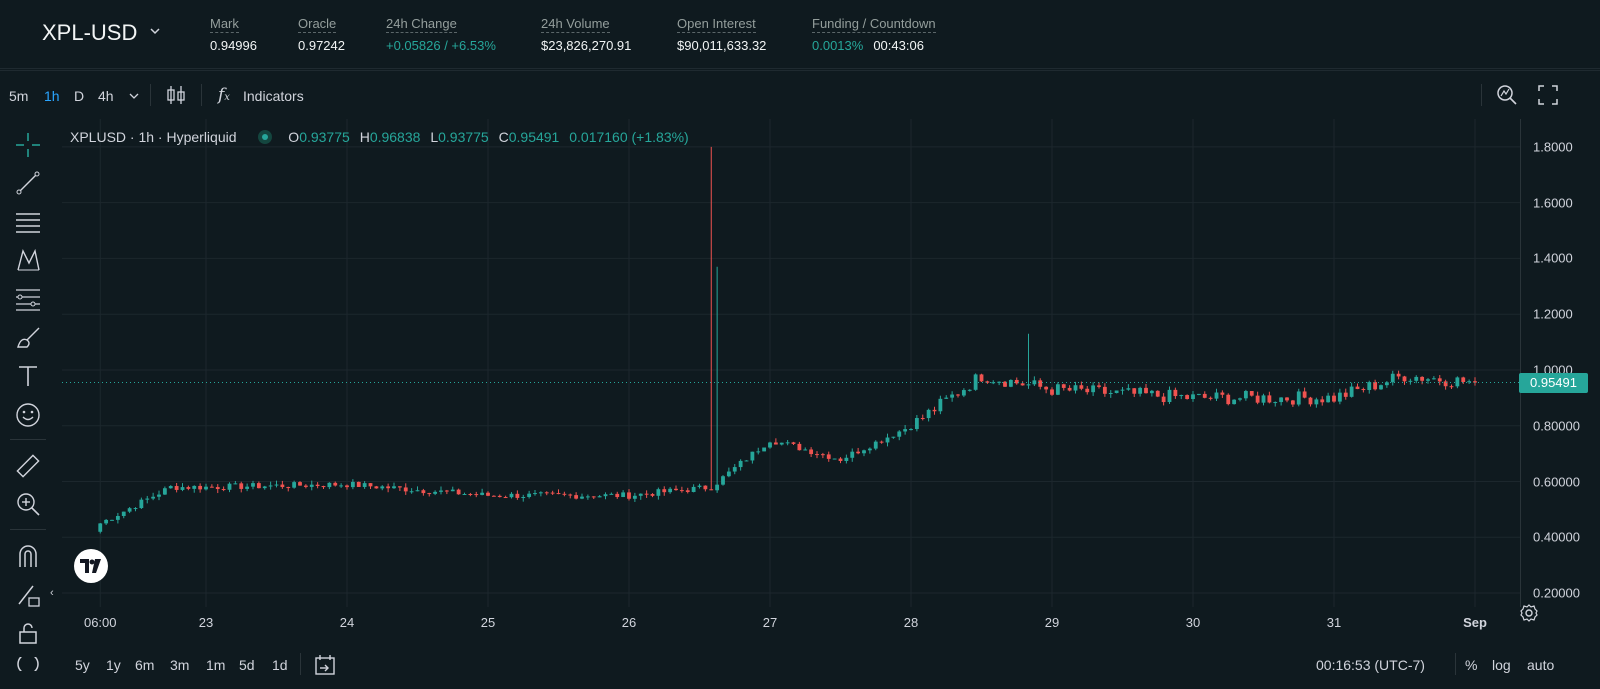 This screenshot has width=1600, height=689. I want to click on auto-toggle: auto, so click(1541, 665).